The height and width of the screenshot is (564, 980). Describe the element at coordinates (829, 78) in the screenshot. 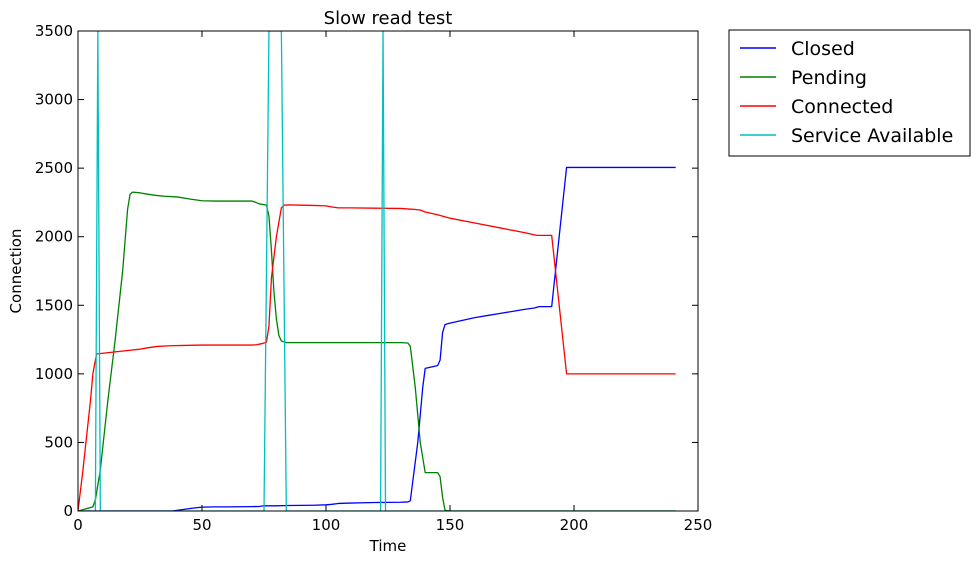

I see `legend-label-pending: Pending` at that location.